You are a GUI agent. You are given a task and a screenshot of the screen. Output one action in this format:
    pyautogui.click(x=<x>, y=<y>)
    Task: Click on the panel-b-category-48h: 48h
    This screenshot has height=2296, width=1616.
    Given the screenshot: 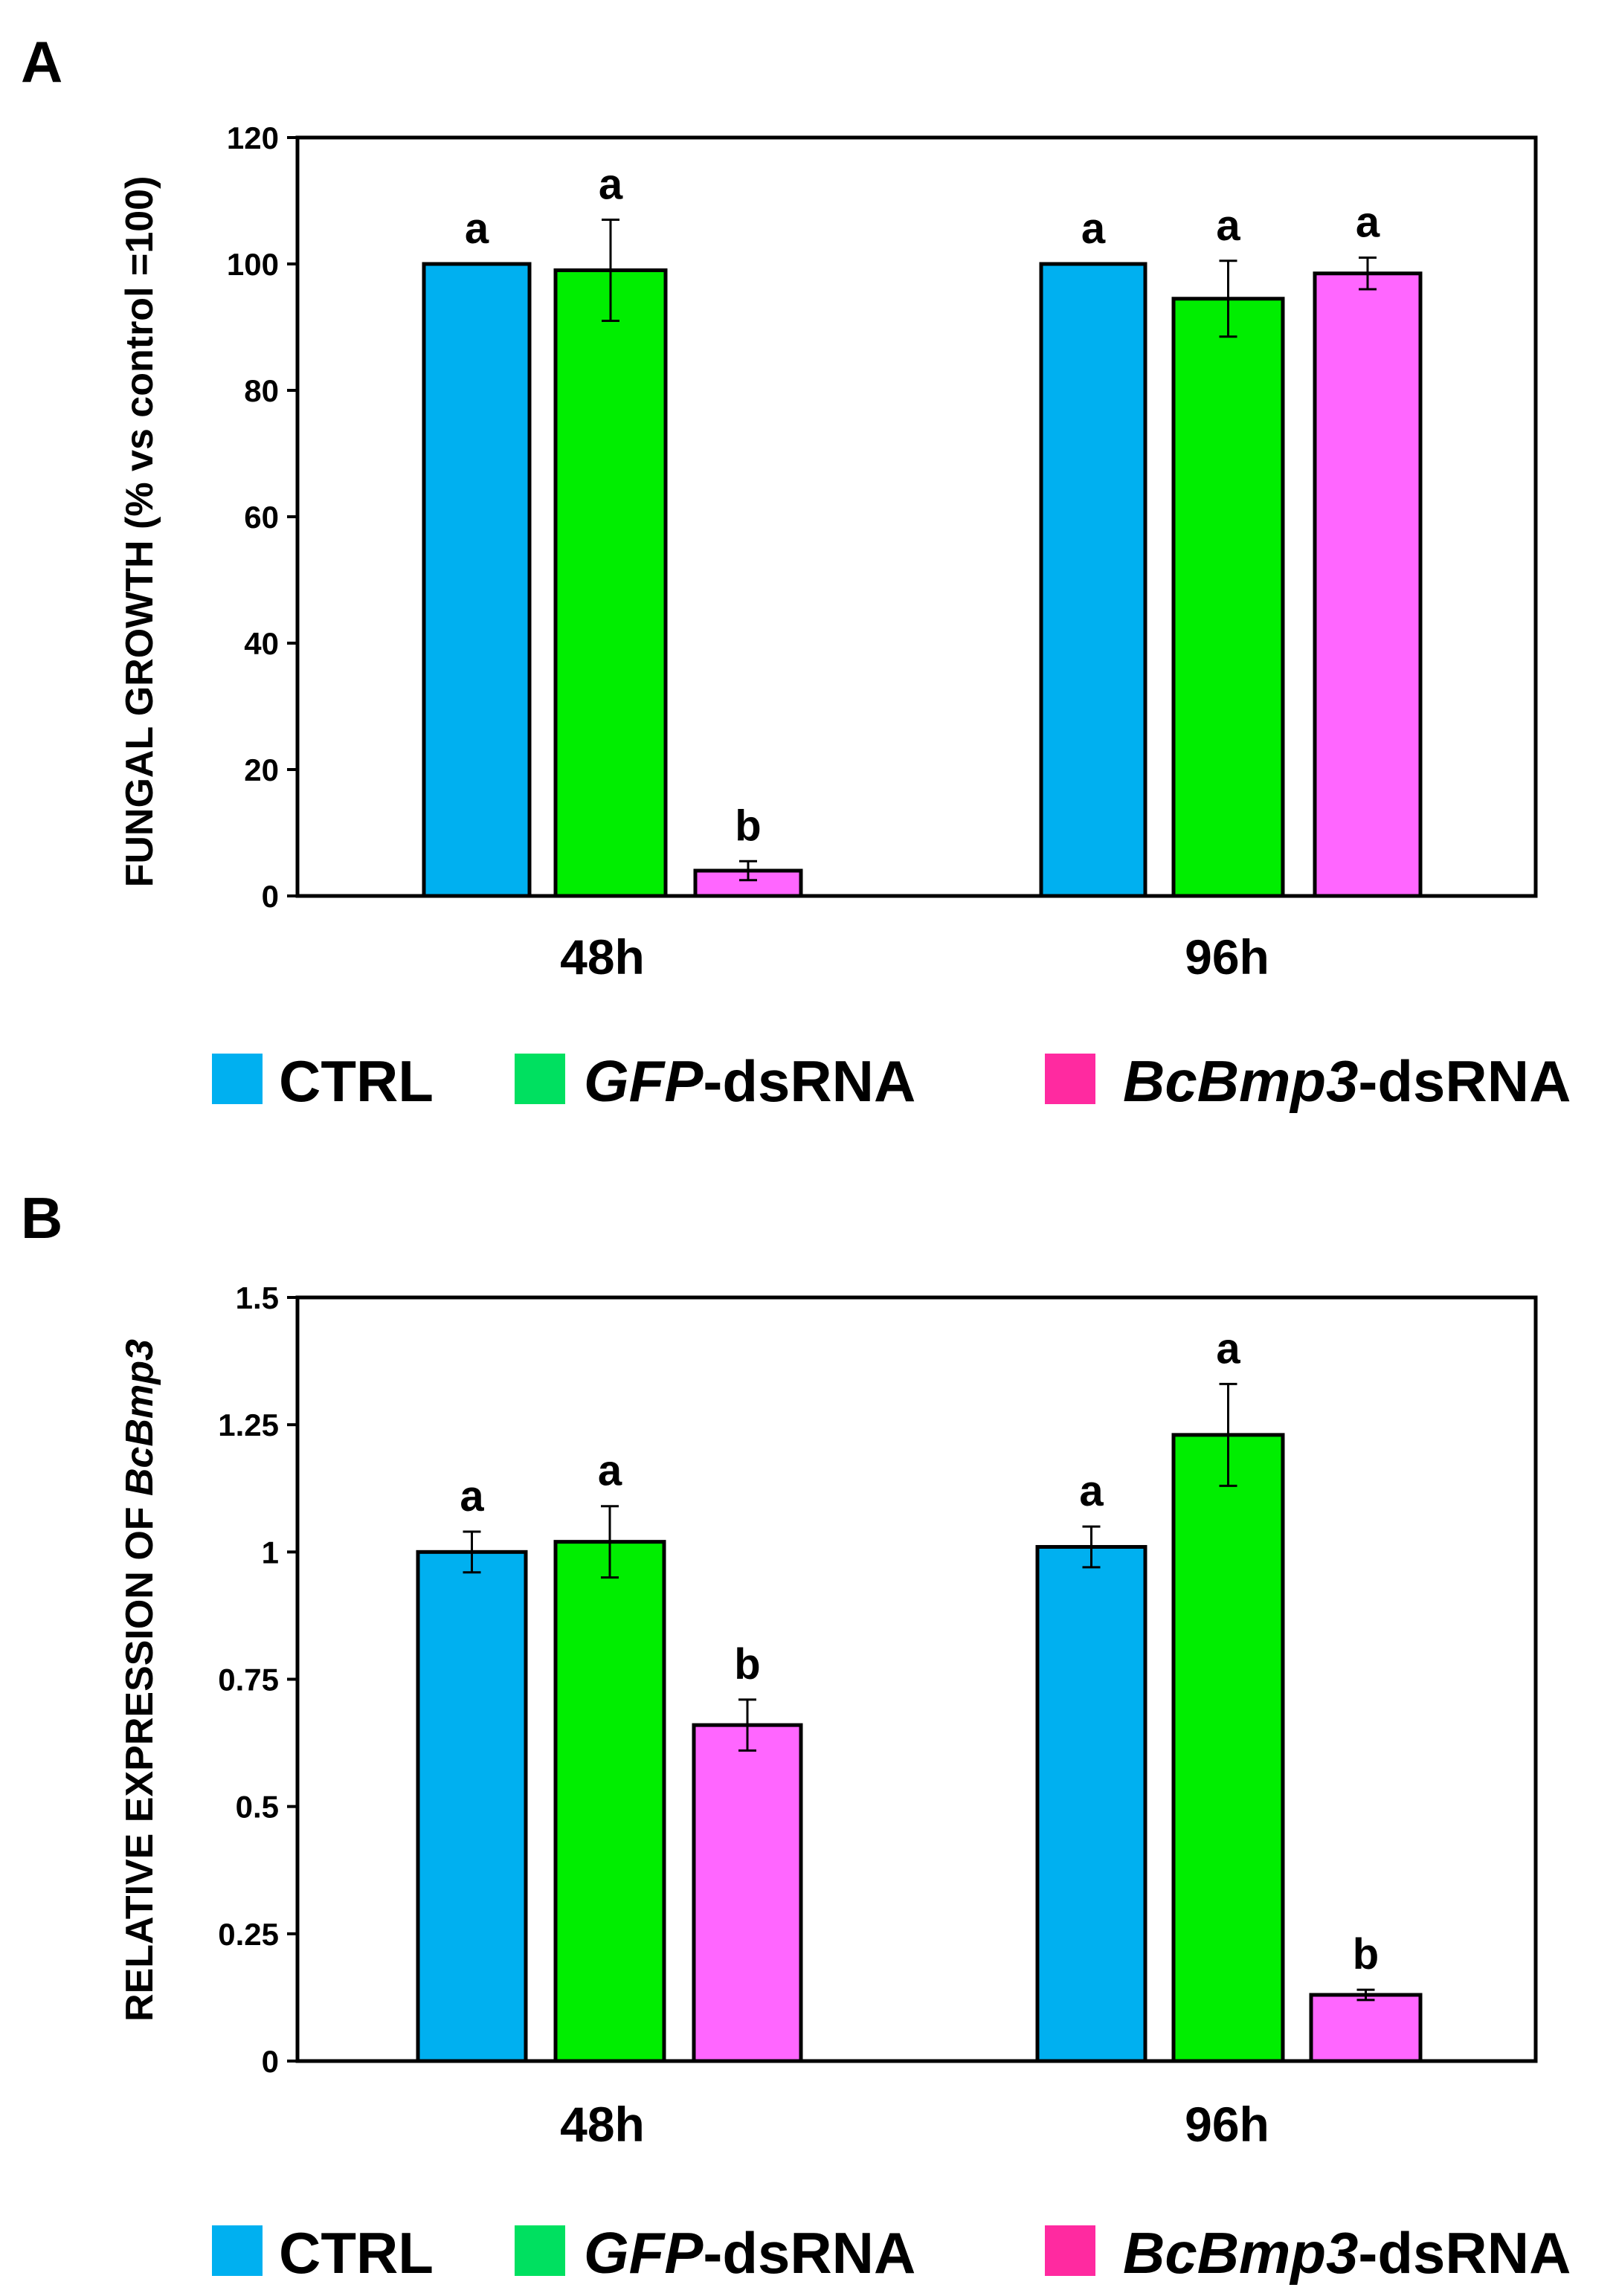 What is the action you would take?
    pyautogui.click(x=602, y=2124)
    